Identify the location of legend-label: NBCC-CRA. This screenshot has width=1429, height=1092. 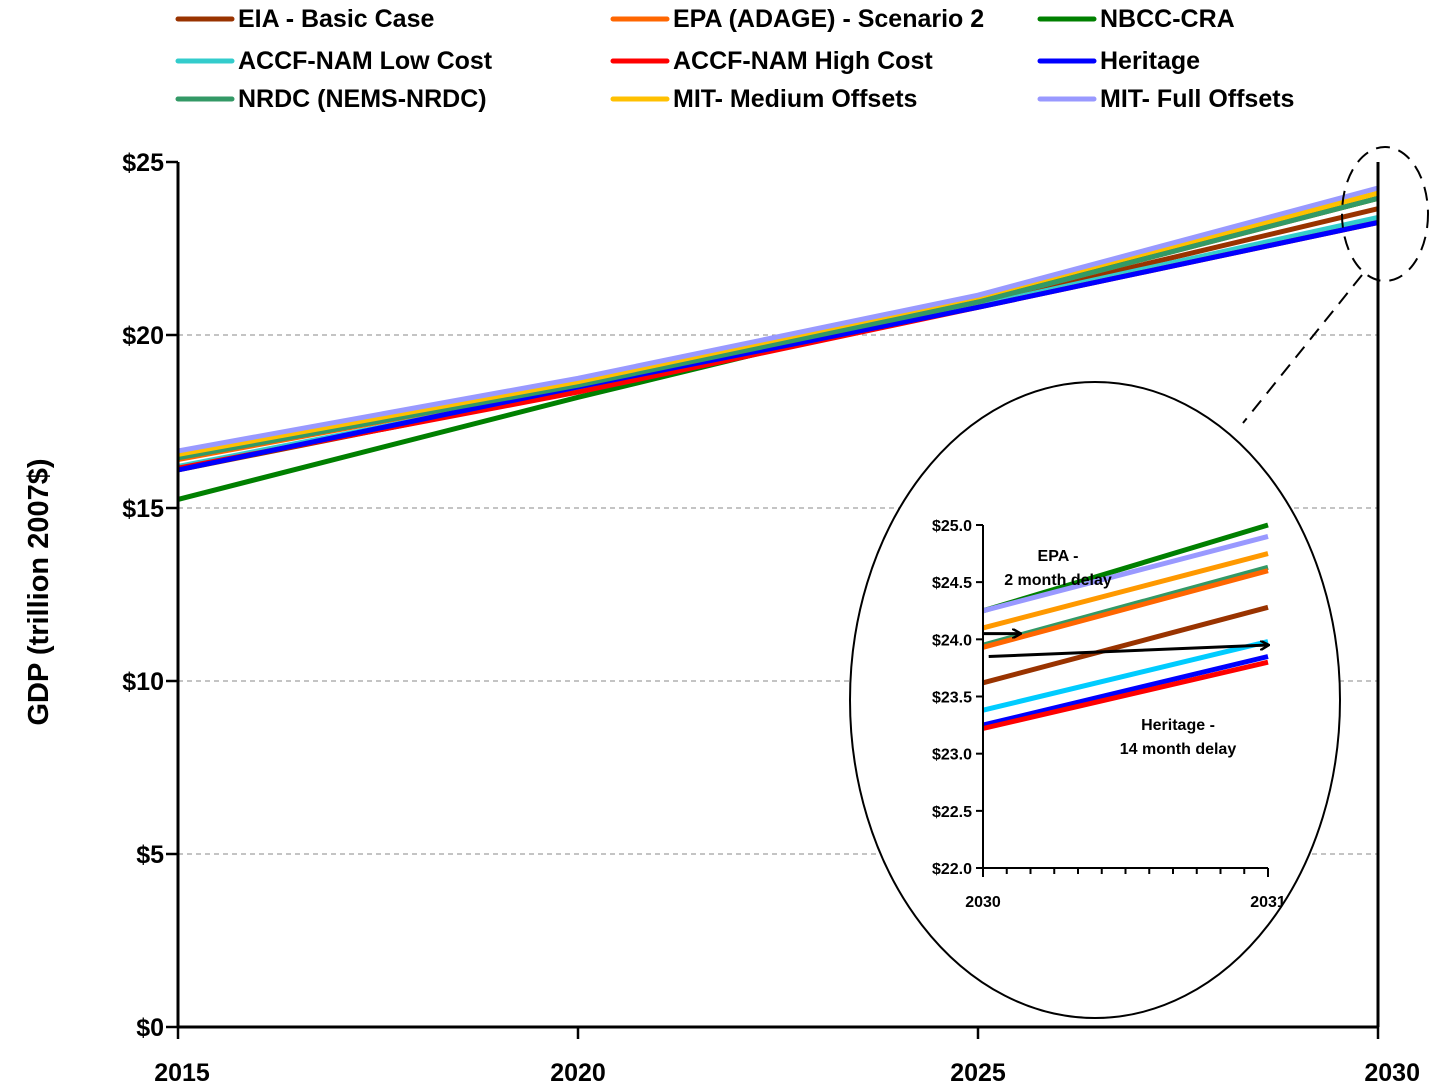
(1167, 19).